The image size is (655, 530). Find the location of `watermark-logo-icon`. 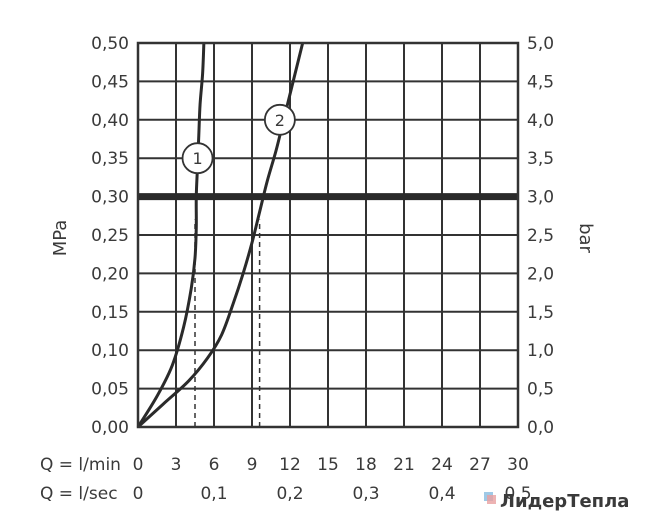

watermark-logo-icon is located at coordinates (490, 498).